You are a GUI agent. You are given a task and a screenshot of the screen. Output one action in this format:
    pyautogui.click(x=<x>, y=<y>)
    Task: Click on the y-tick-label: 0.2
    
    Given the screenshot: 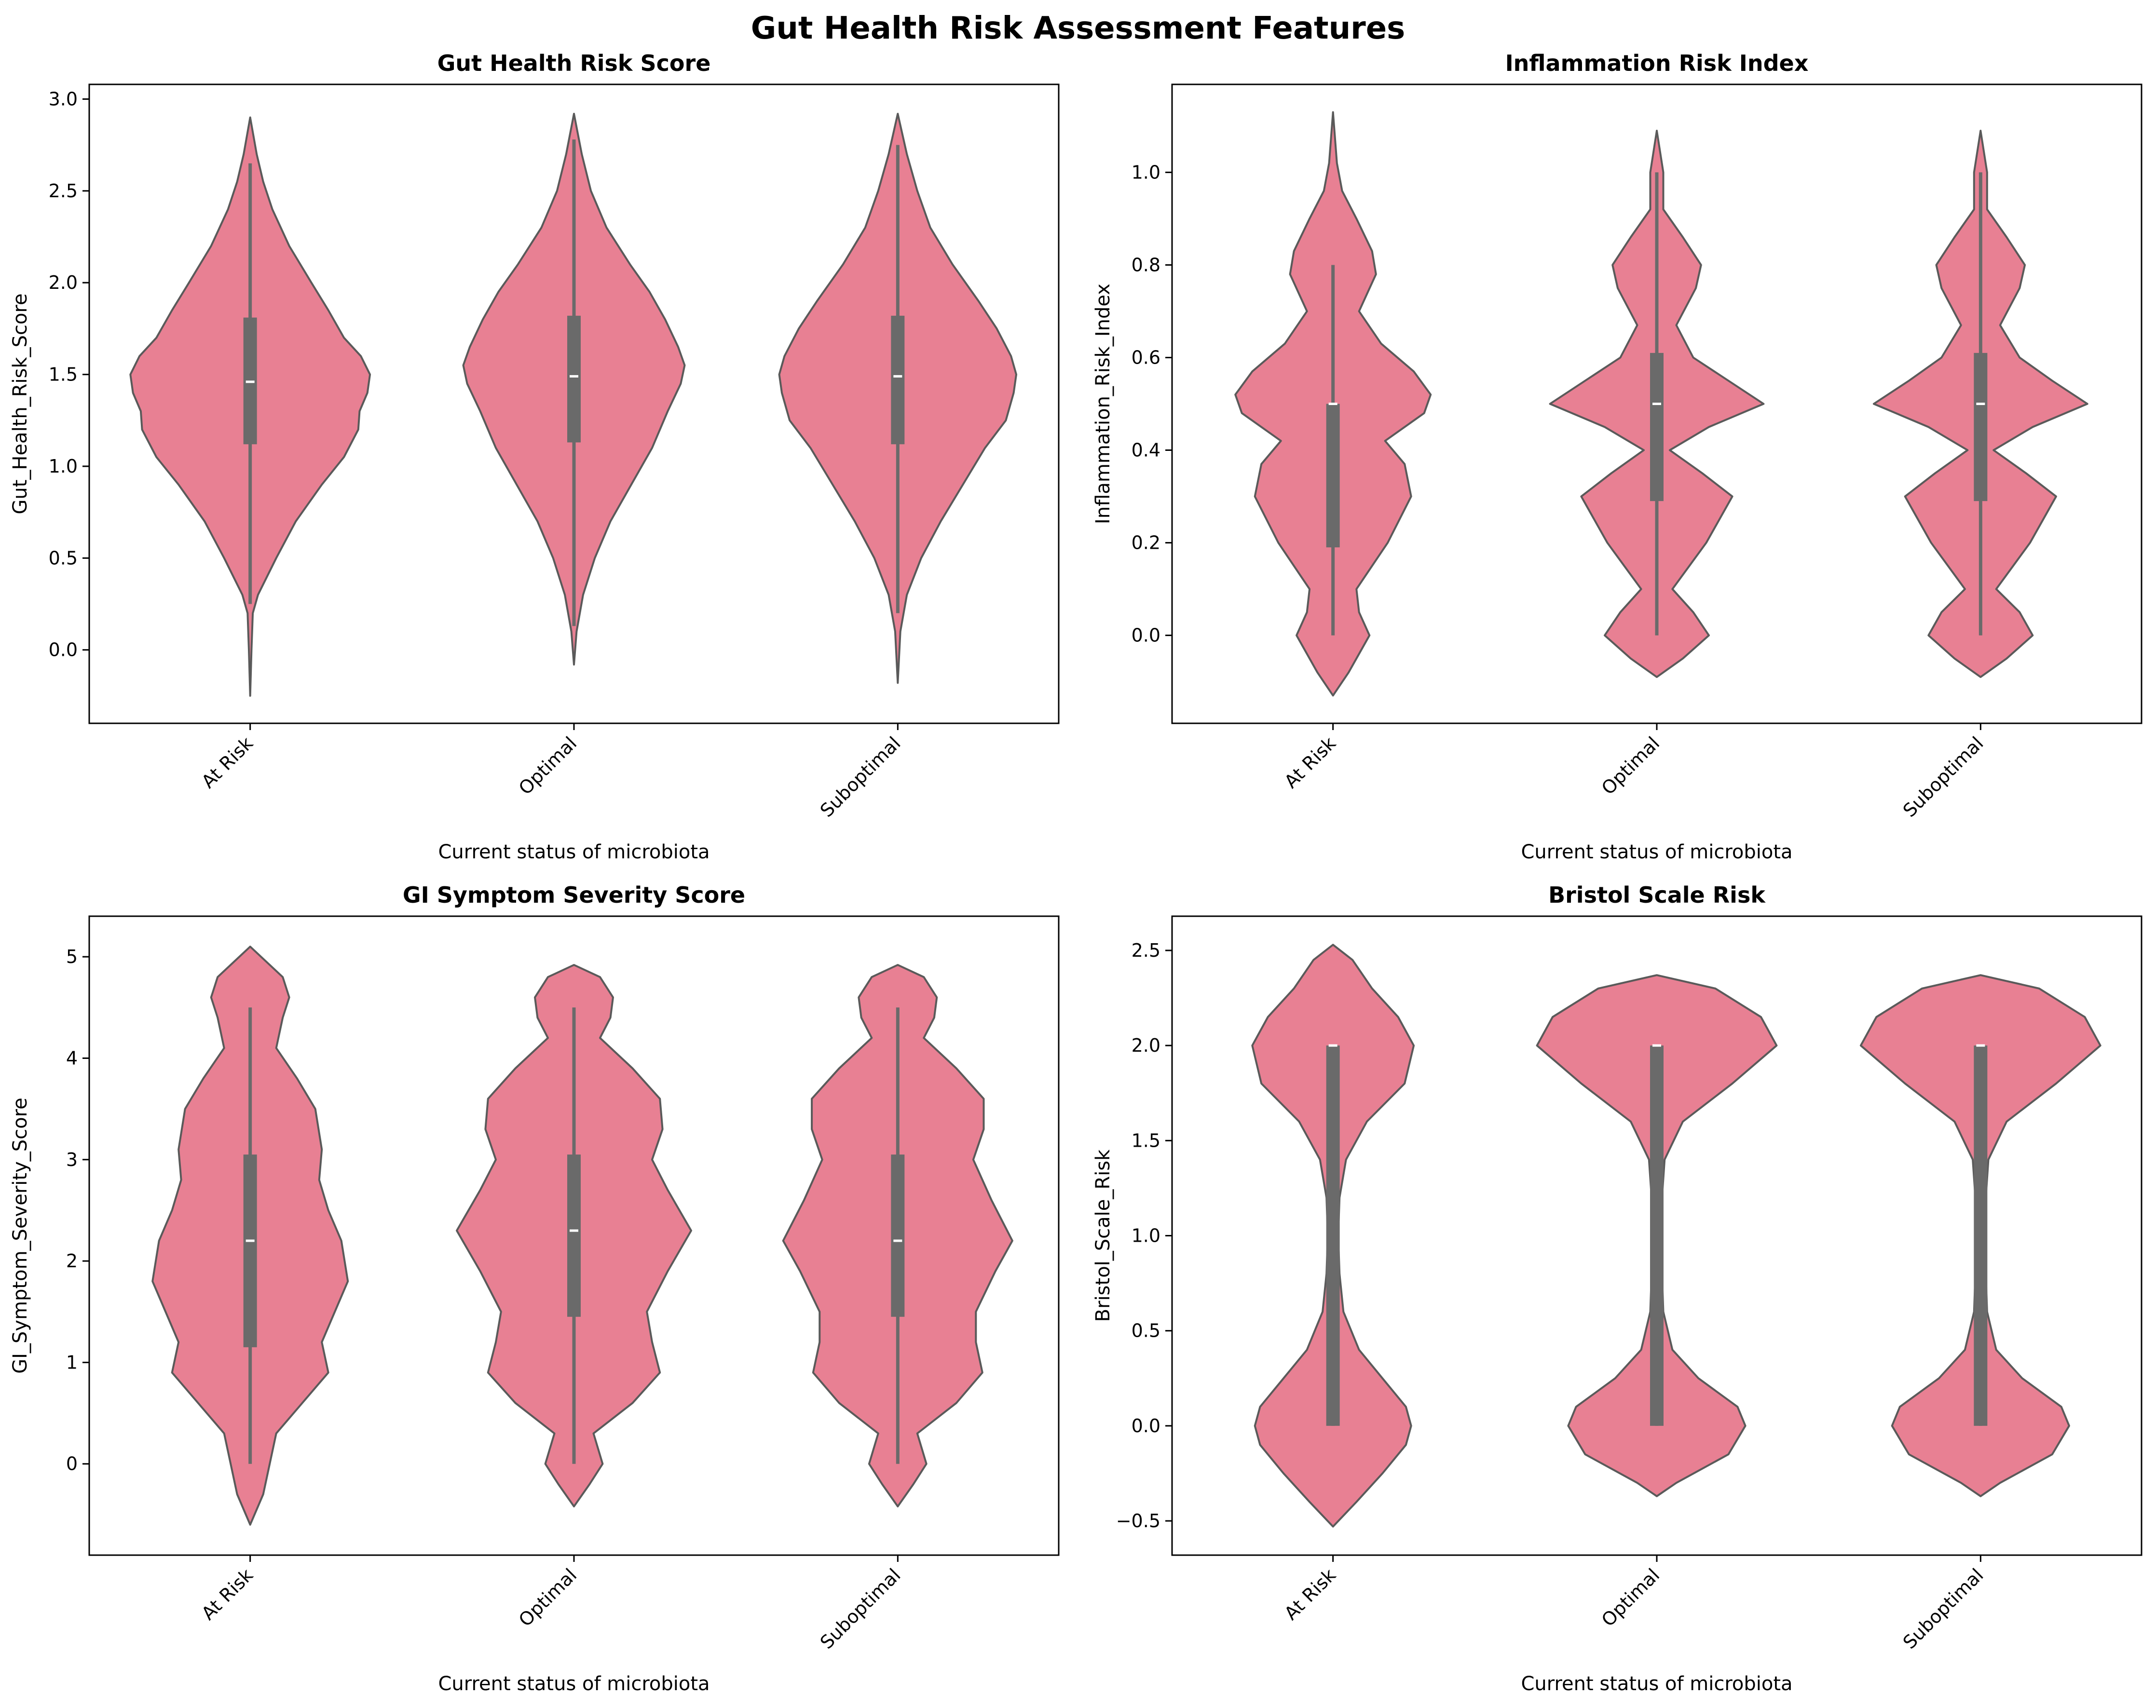 What is the action you would take?
    pyautogui.click(x=1146, y=543)
    